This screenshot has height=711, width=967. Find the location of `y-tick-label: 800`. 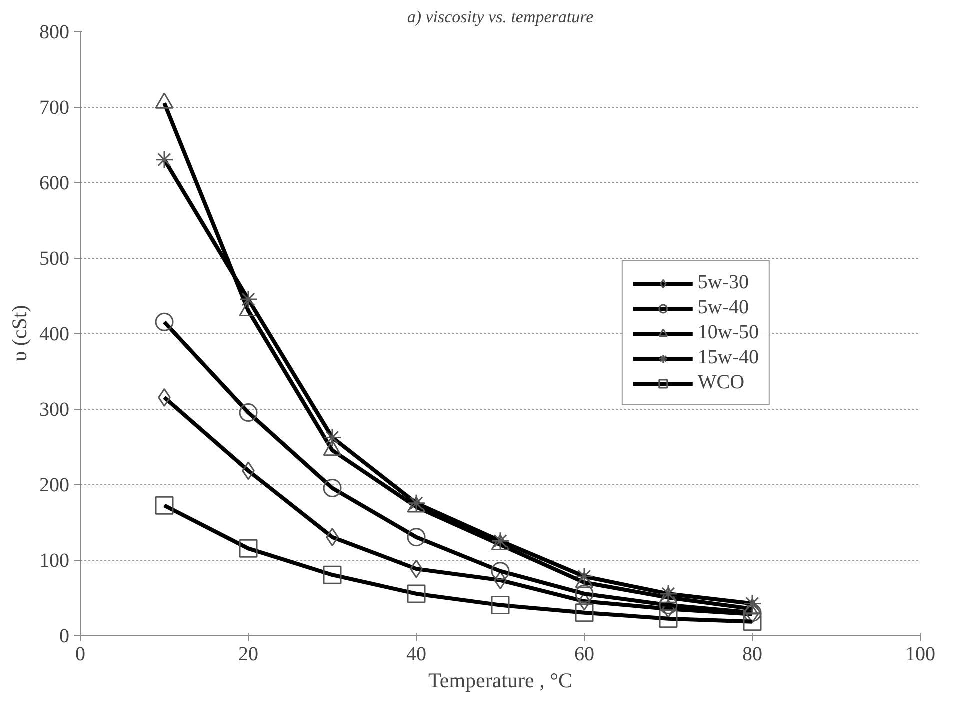

y-tick-label: 800 is located at coordinates (55, 33).